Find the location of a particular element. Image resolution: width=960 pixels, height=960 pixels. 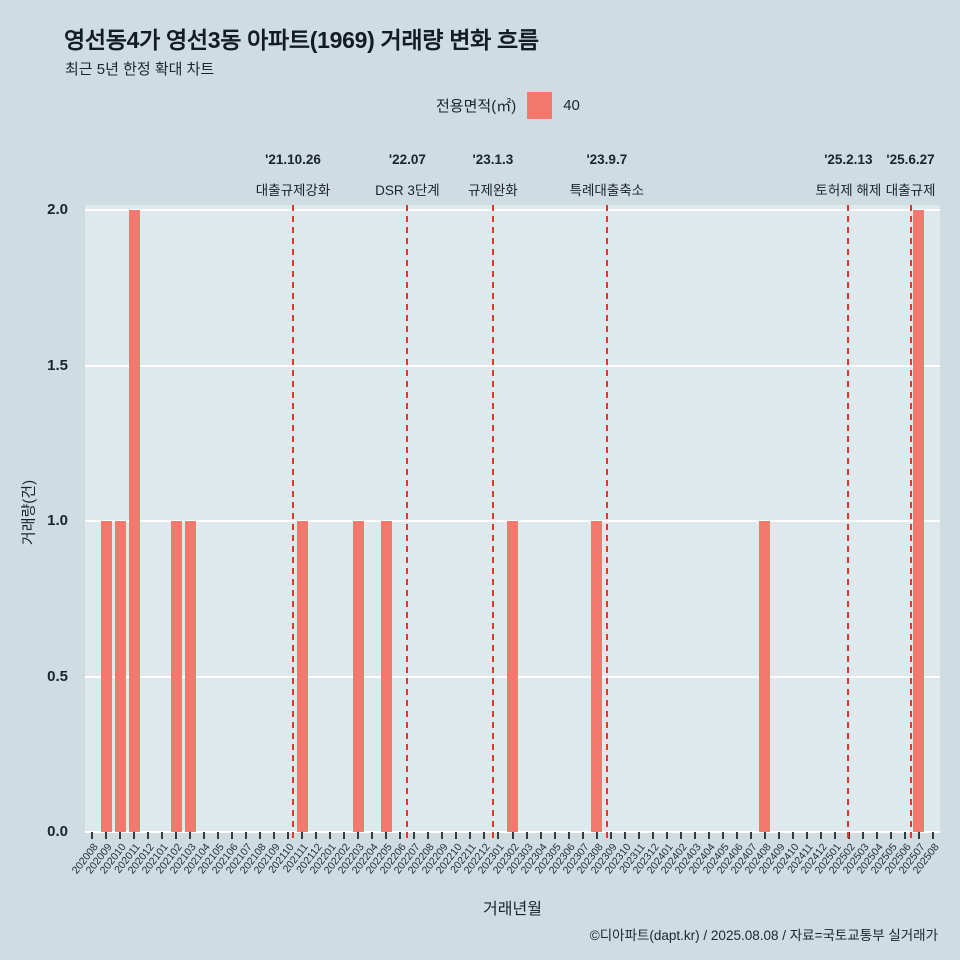

legend: 전용면적(㎡) 40 is located at coordinates (508, 105).